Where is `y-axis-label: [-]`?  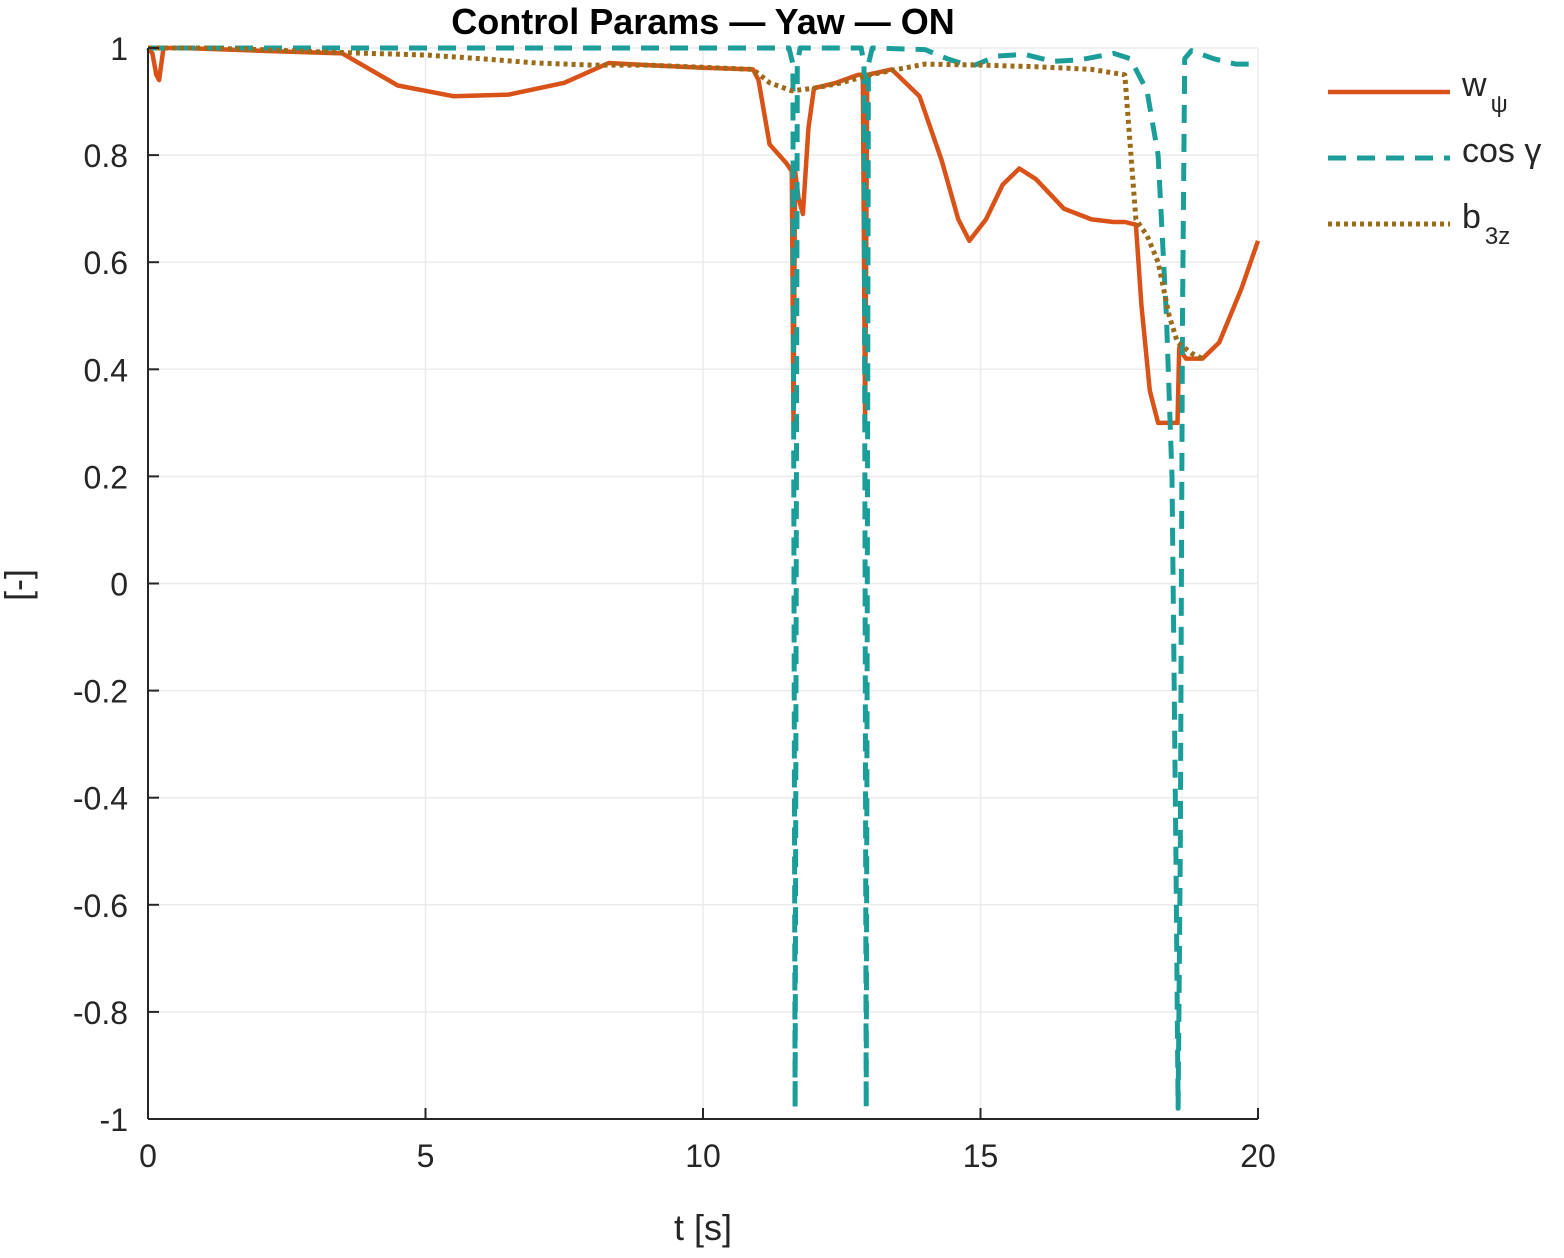 y-axis-label: [-] is located at coordinates (19, 585).